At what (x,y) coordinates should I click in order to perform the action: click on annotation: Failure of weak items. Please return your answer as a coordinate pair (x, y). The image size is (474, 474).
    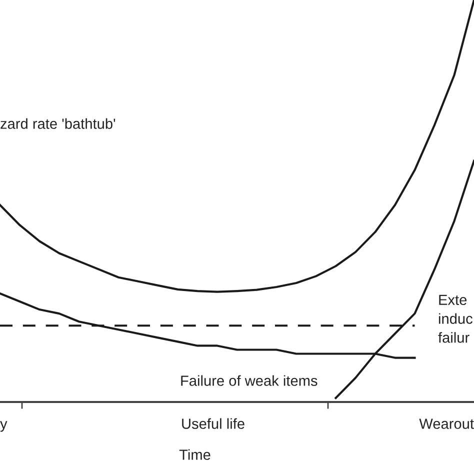
    Looking at the image, I should click on (249, 380).